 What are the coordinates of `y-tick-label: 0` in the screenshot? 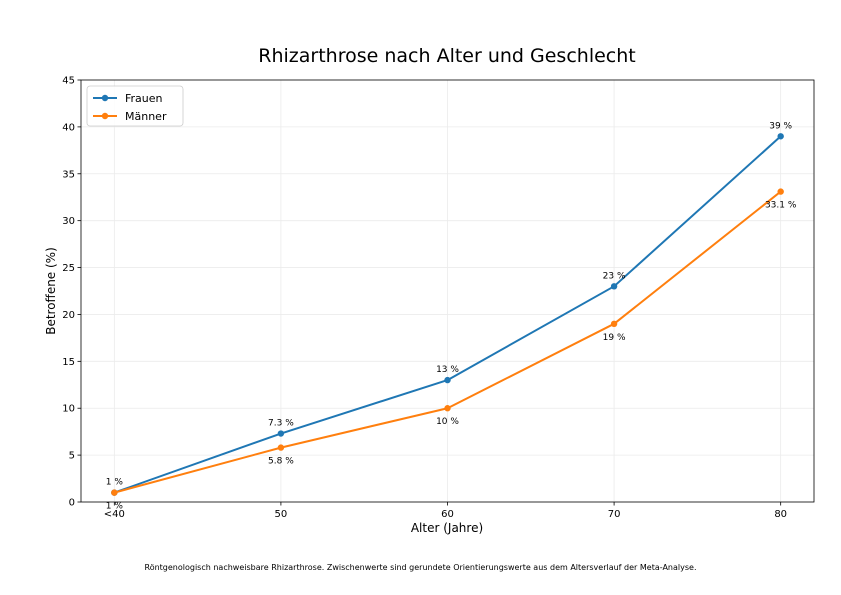 It's located at (72, 503).